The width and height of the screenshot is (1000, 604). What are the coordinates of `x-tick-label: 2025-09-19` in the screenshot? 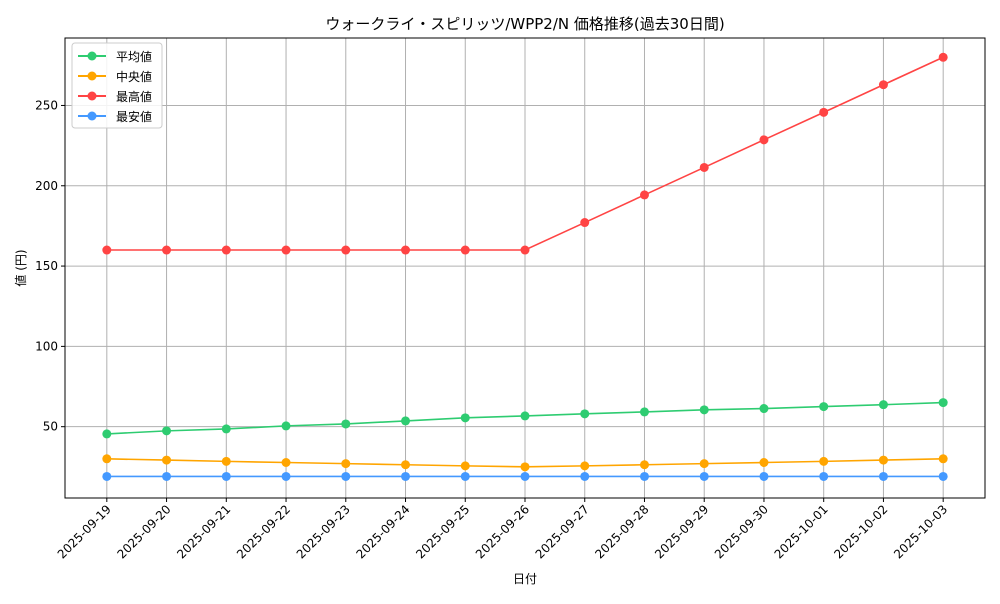 It's located at (84, 531).